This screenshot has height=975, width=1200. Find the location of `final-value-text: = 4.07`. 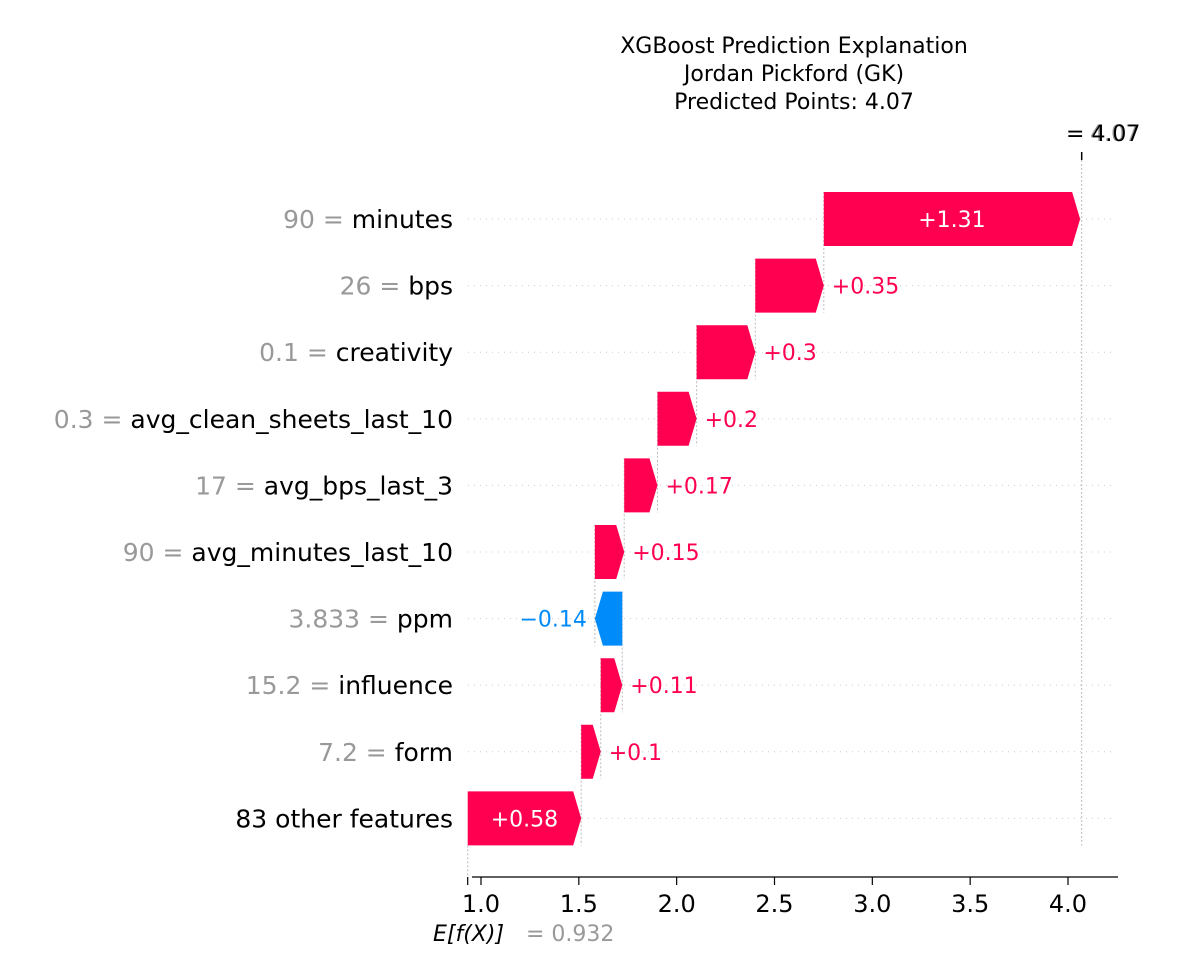

final-value-text: = 4.07 is located at coordinates (1103, 134).